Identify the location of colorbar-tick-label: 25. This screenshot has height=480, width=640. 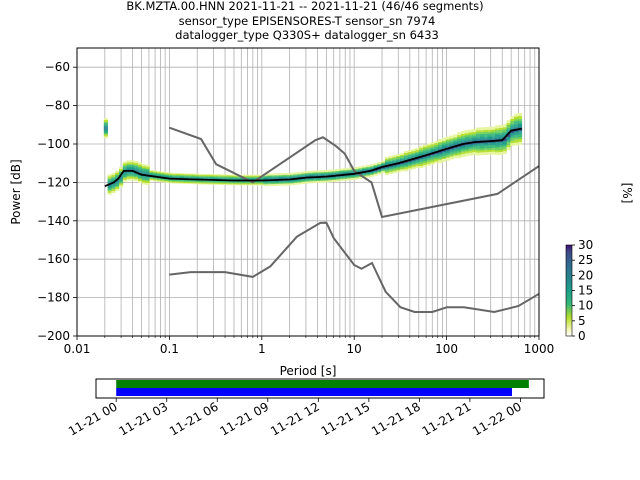
(585, 260).